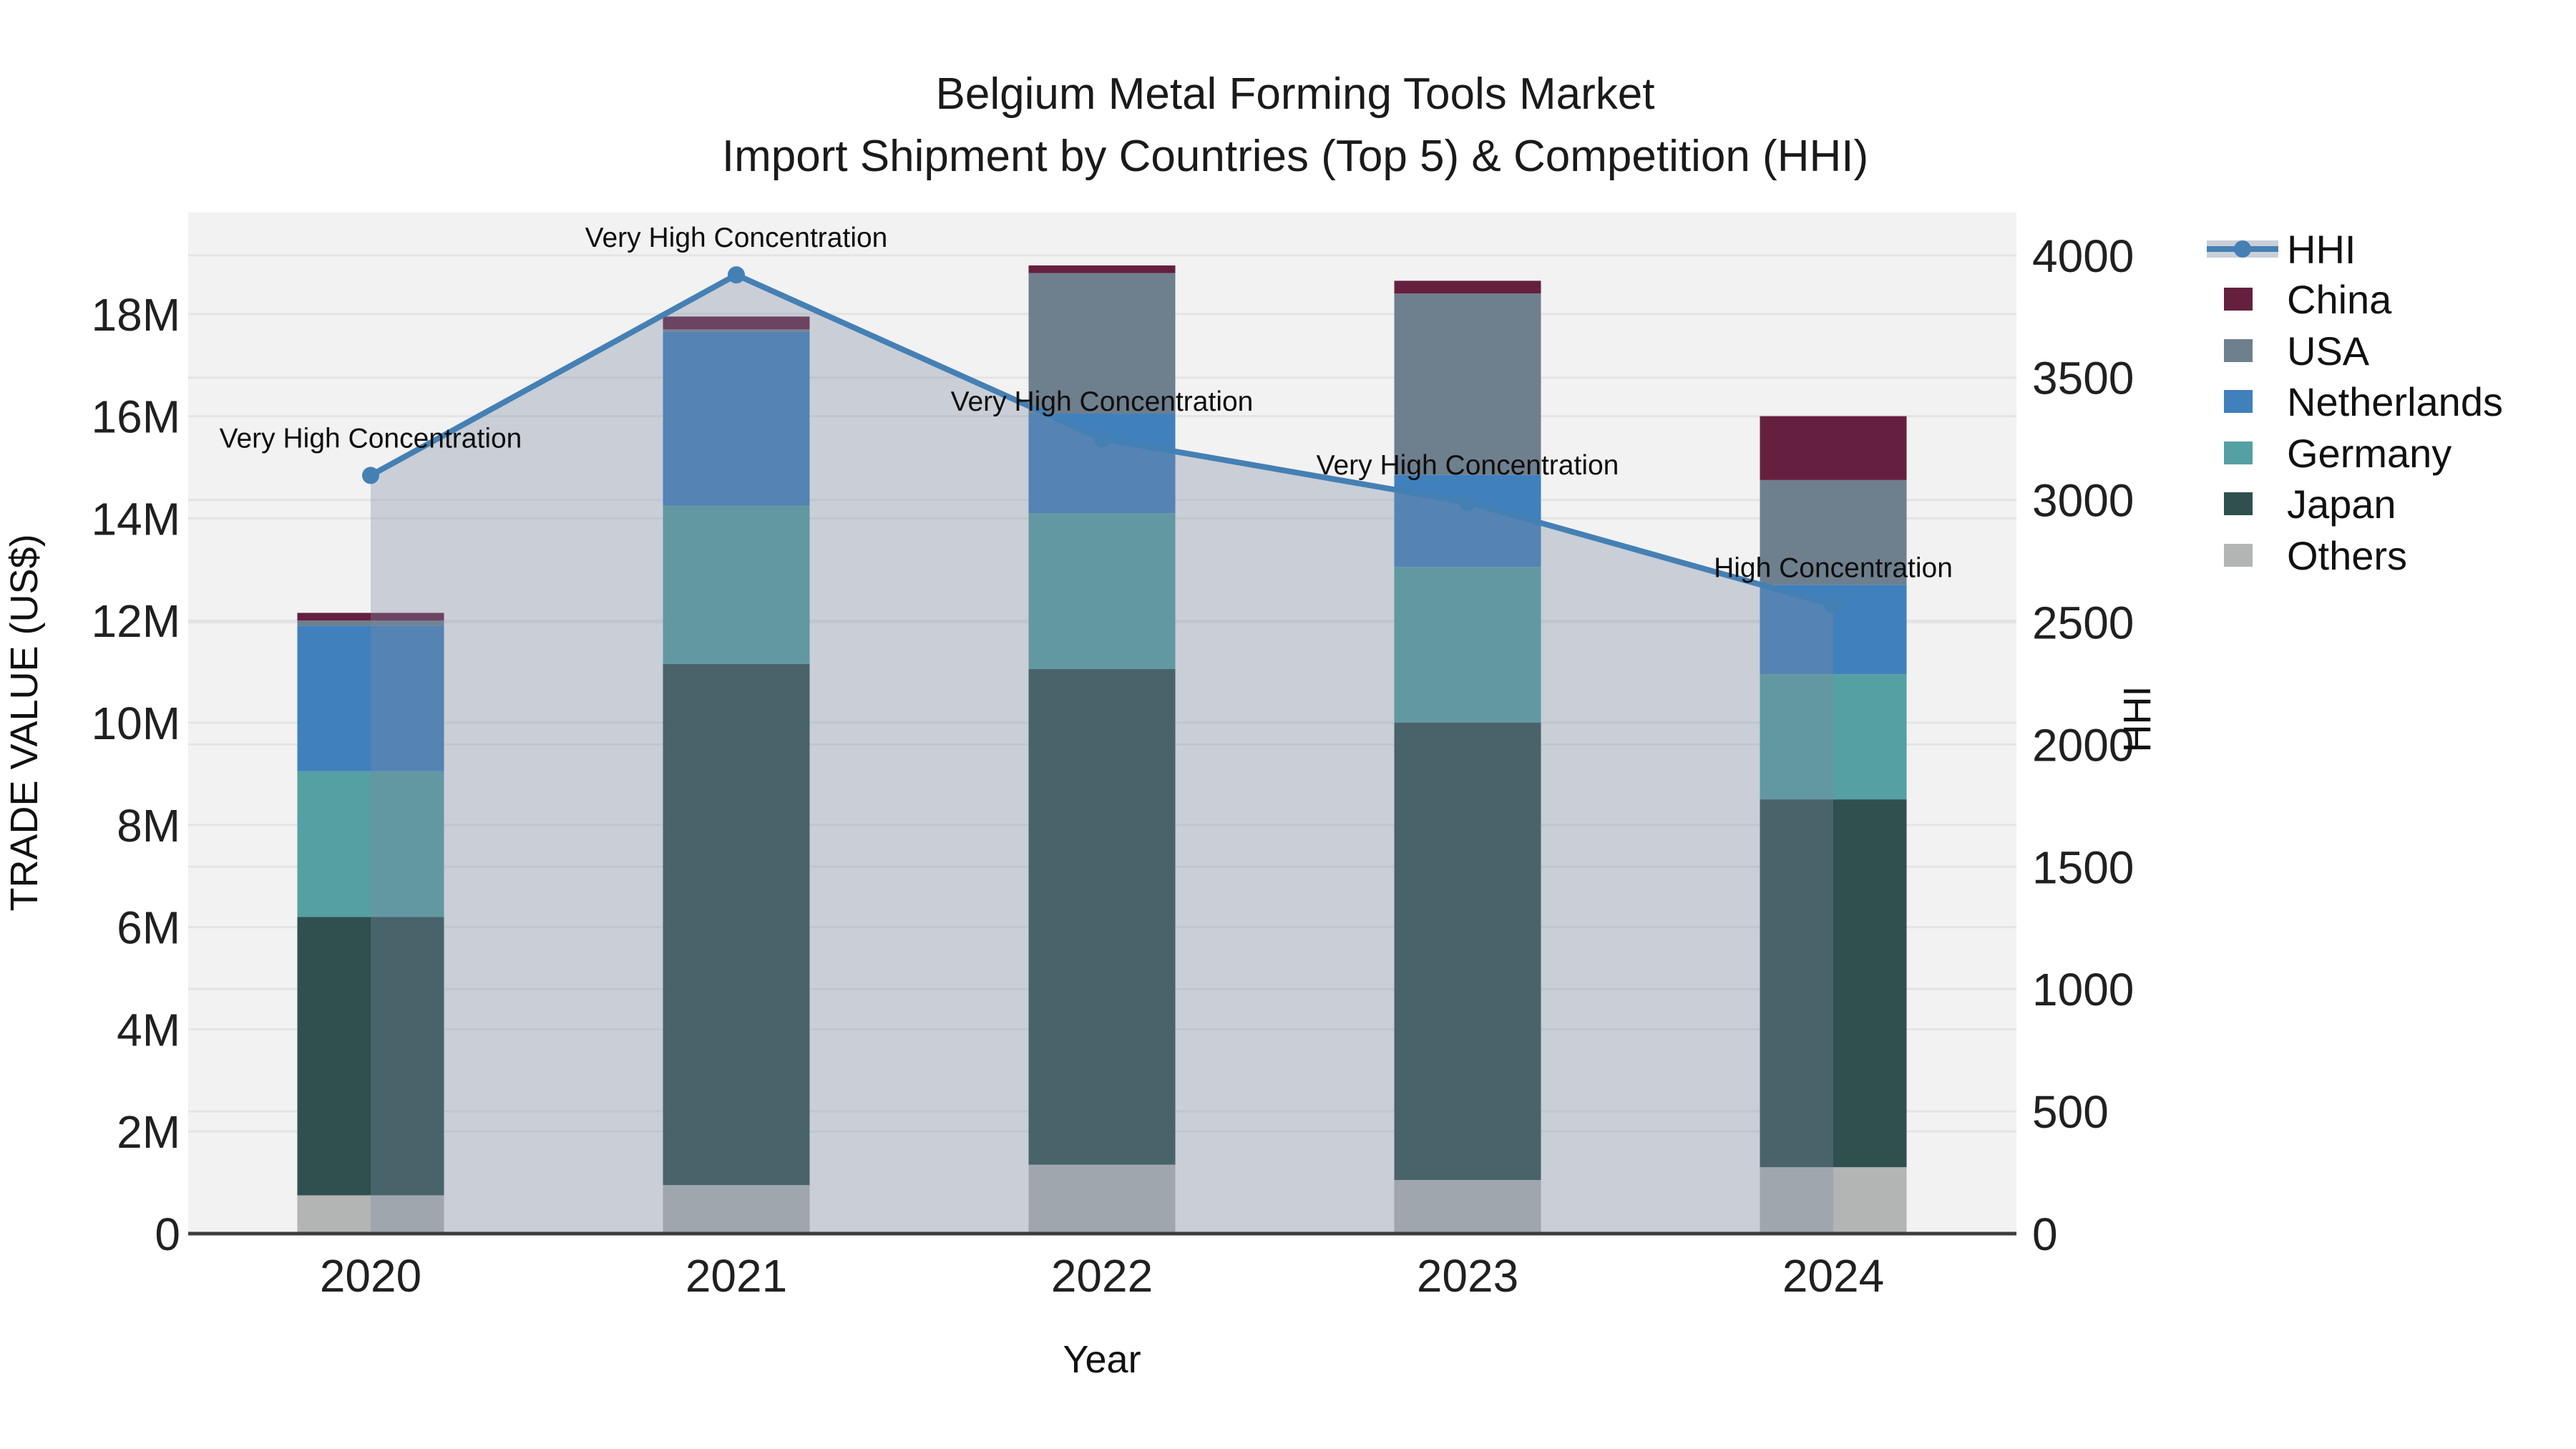  What do you see at coordinates (736, 924) in the screenshot?
I see `bar-segment-japan-2021` at bounding box center [736, 924].